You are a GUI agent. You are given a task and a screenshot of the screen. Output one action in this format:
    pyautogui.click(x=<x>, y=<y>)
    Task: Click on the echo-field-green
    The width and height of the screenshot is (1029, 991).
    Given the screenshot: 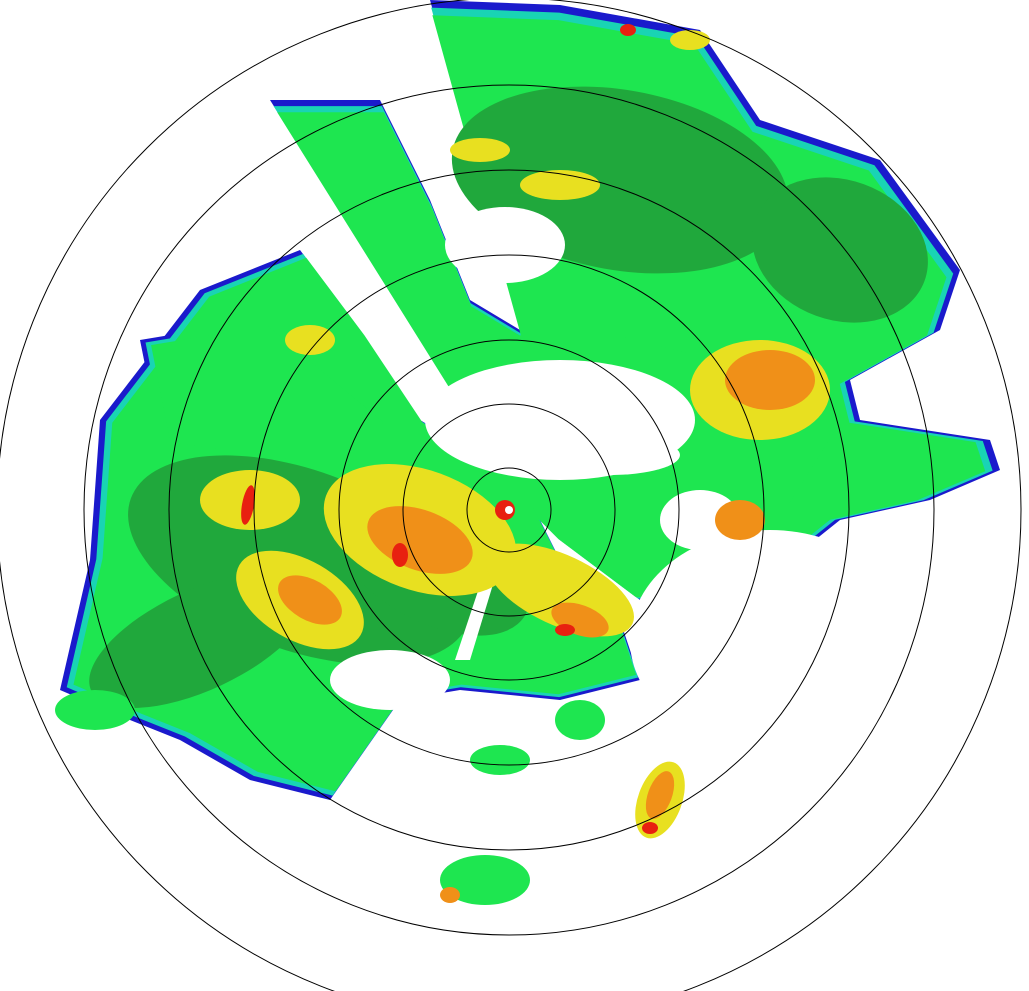 What is the action you would take?
    pyautogui.click(x=267, y=393)
    